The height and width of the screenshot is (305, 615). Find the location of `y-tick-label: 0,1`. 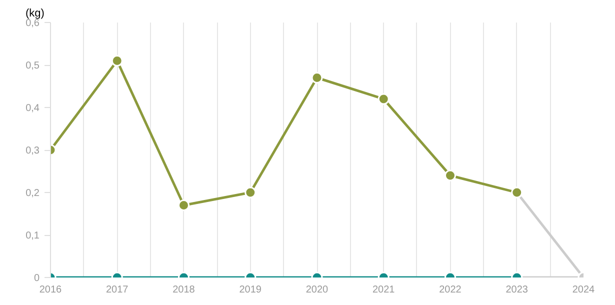

y-tick-label: 0,1 is located at coordinates (33, 236).